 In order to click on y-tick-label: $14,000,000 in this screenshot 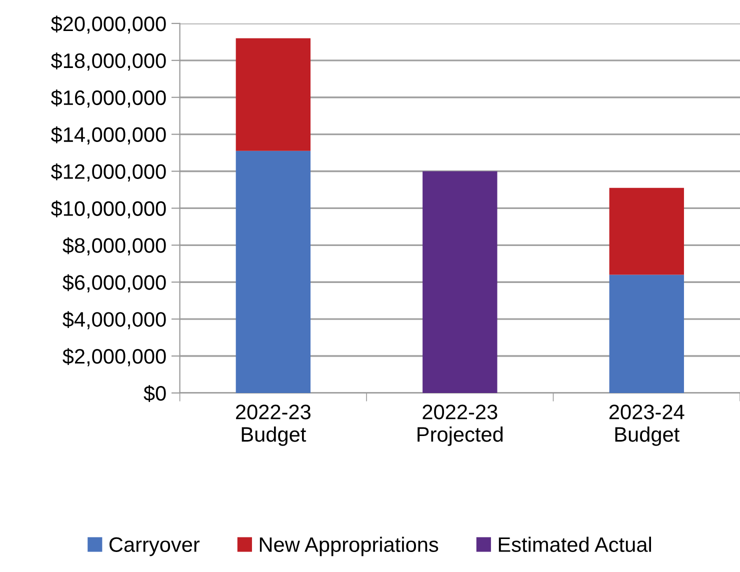, I will do `click(108, 135)`.